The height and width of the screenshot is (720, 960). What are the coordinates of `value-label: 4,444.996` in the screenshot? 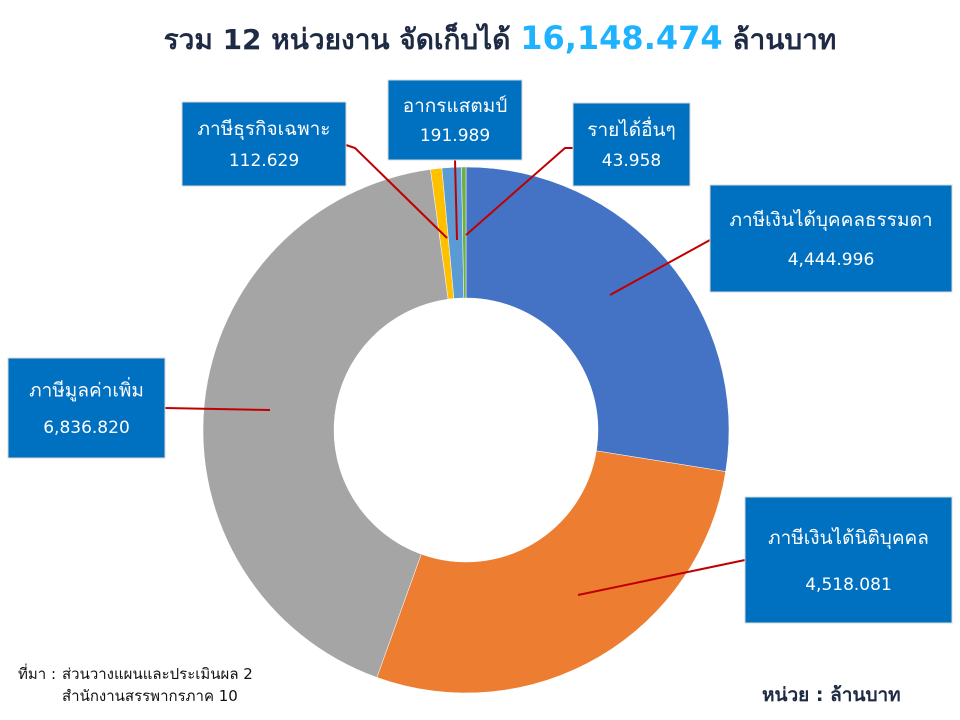 It's located at (831, 260).